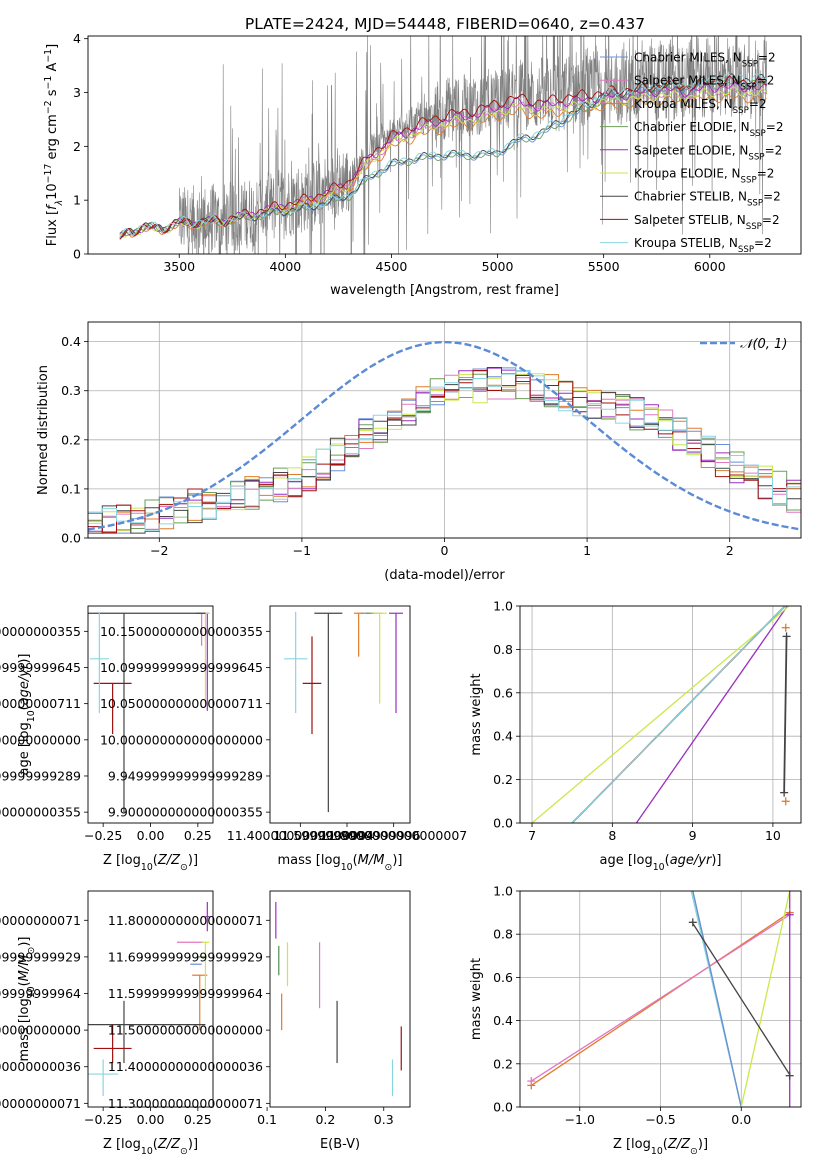 The height and width of the screenshot is (1170, 819). What do you see at coordinates (532, 835) in the screenshot?
I see `x-tick-label: 7` at bounding box center [532, 835].